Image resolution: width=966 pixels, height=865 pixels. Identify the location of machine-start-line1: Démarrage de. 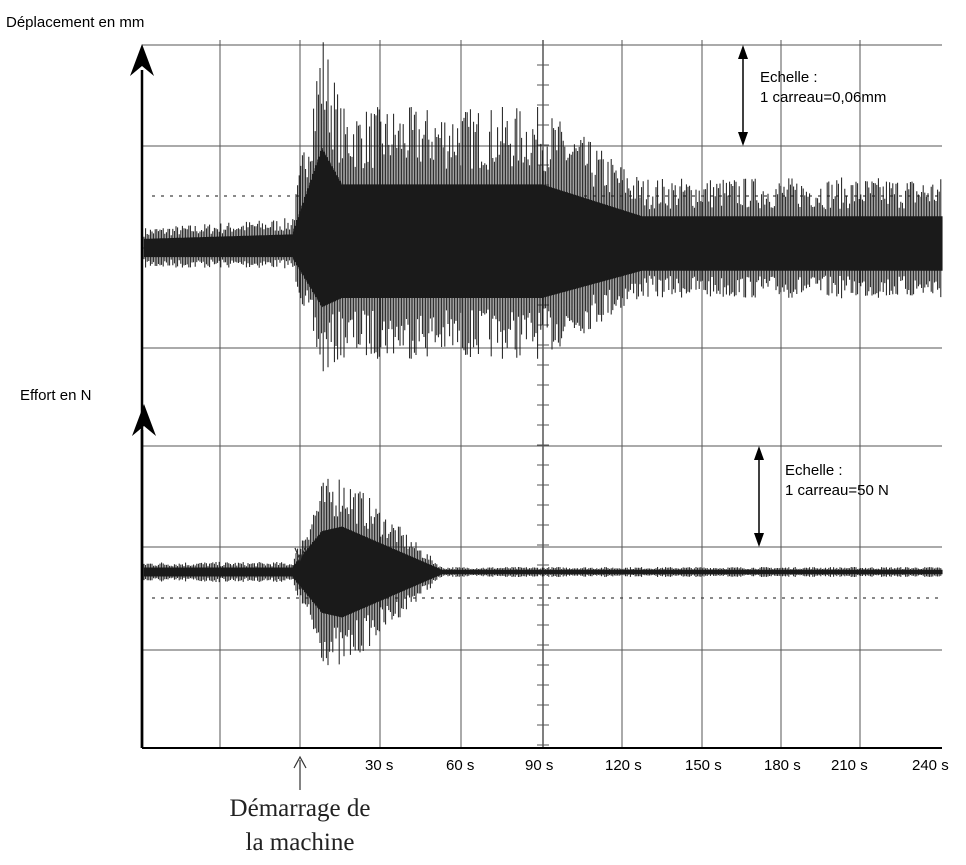
(300, 808).